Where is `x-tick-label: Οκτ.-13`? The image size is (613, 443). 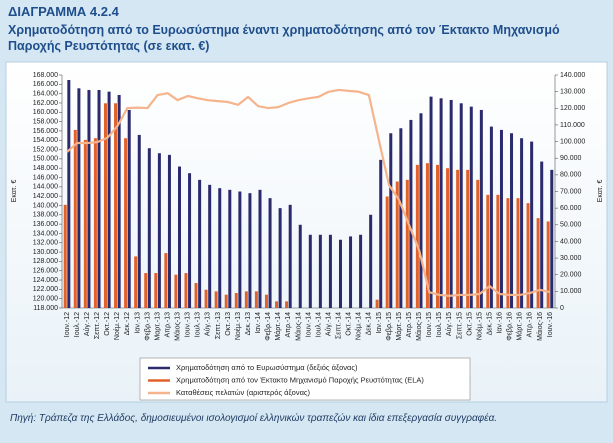
x-tick-label: Οκτ.-13 is located at coordinates (228, 324).